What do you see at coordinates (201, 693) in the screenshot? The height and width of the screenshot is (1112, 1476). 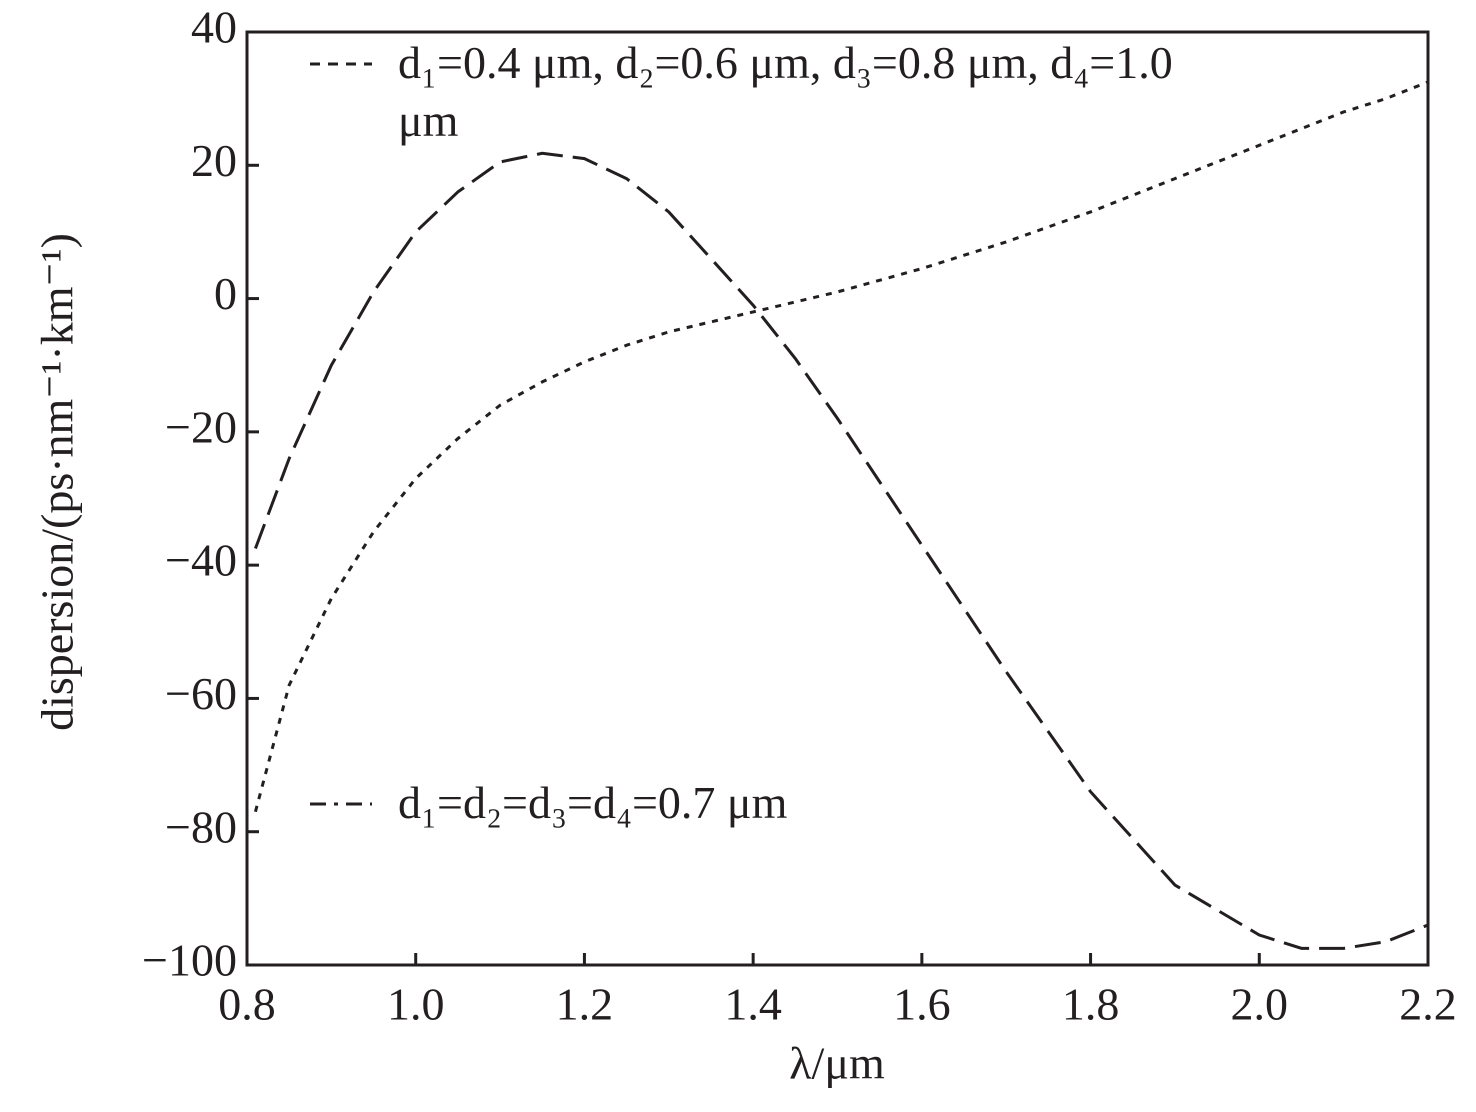 I see `y-tick-label: −60` at bounding box center [201, 693].